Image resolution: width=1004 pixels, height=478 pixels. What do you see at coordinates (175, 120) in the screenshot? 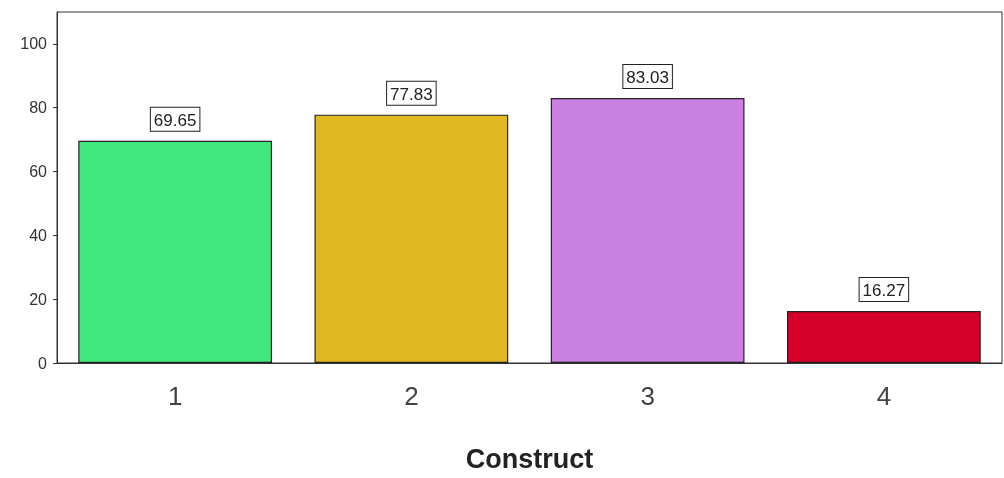
I see `data-label: 69.65` at bounding box center [175, 120].